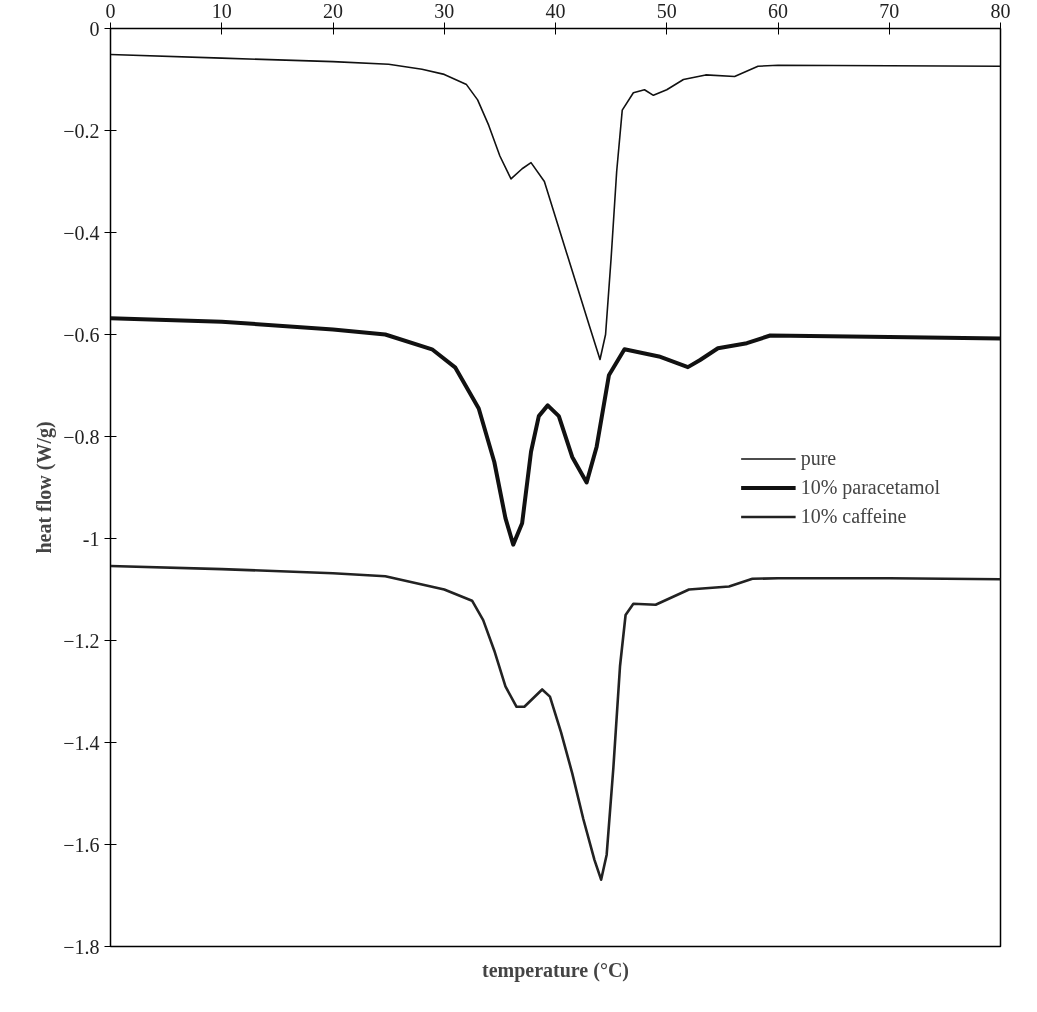 Image resolution: width=1037 pixels, height=1012 pixels. I want to click on x-tick-label: 70, so click(889, 11).